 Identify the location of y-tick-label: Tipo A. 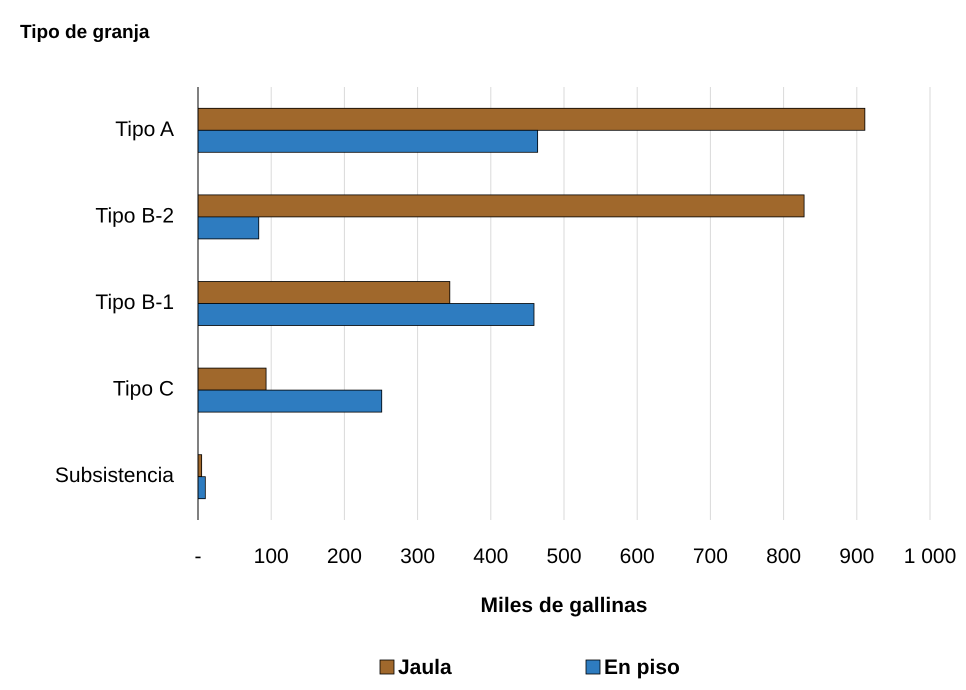
(144, 129).